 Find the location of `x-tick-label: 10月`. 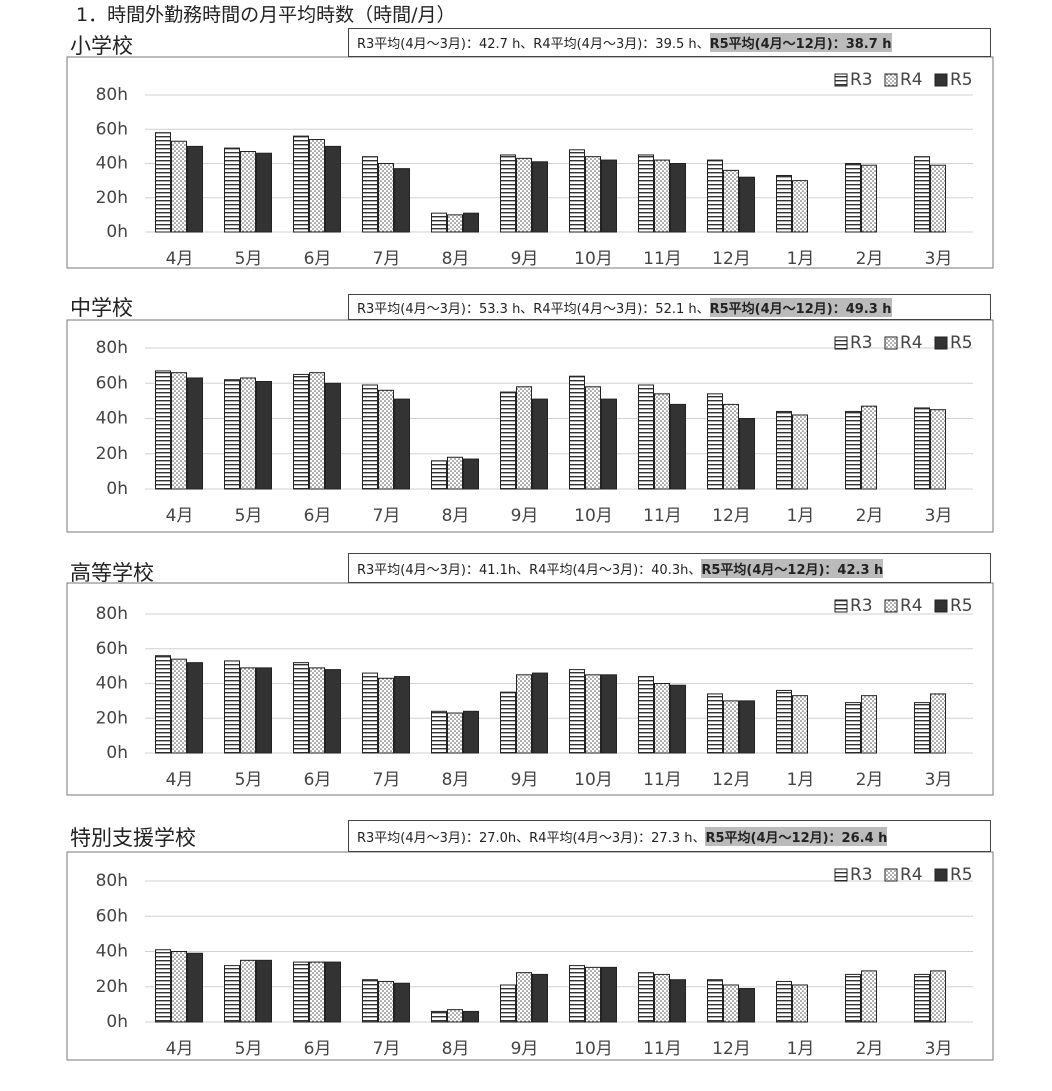

x-tick-label: 10月 is located at coordinates (593, 1049).